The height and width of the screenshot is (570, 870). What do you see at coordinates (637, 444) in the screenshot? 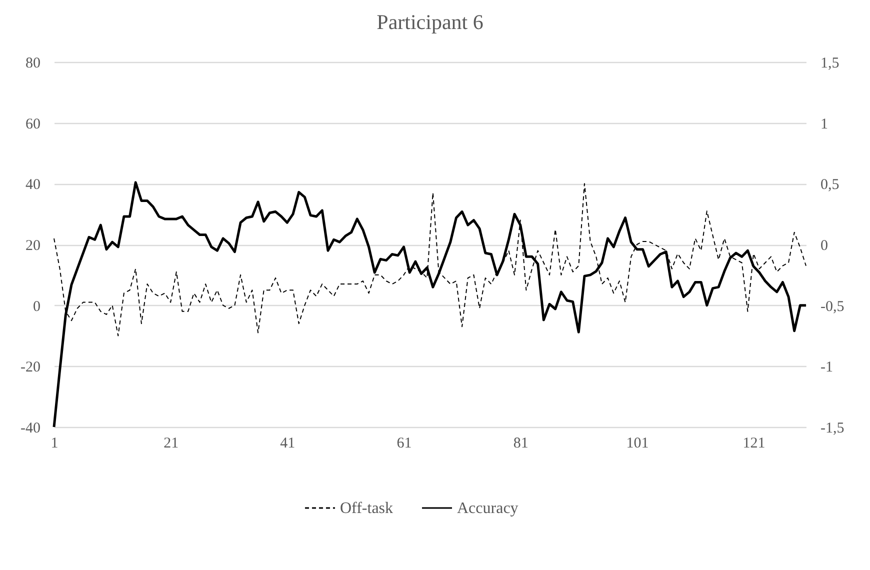
I see `x-tick-label: 101` at bounding box center [637, 444].